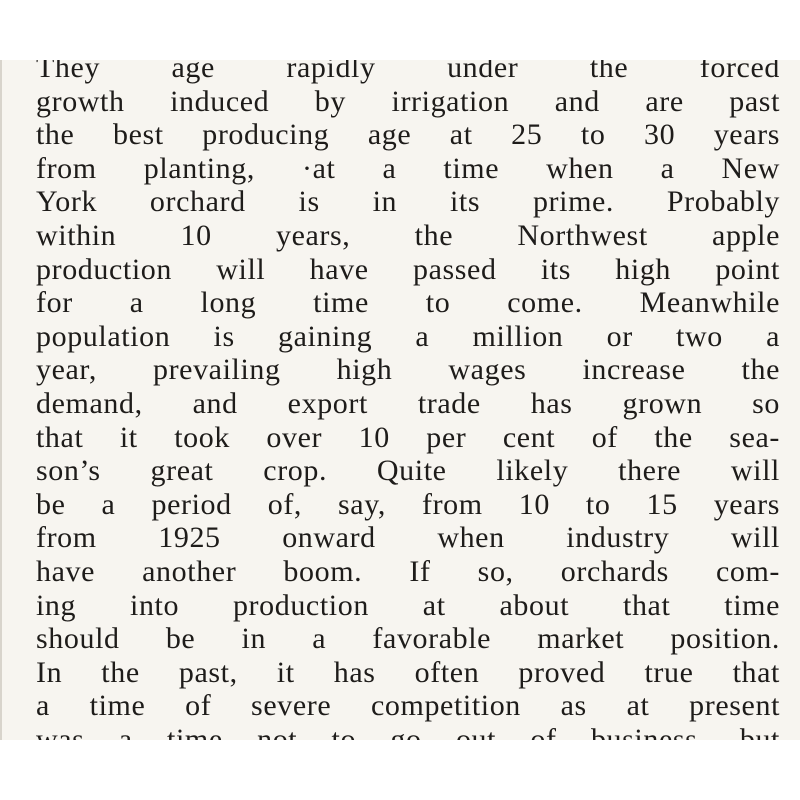 This screenshot has height=800, width=800. Describe the element at coordinates (408, 571) in the screenshot. I see `text-line: have another boom. If so, orchards com-` at that location.